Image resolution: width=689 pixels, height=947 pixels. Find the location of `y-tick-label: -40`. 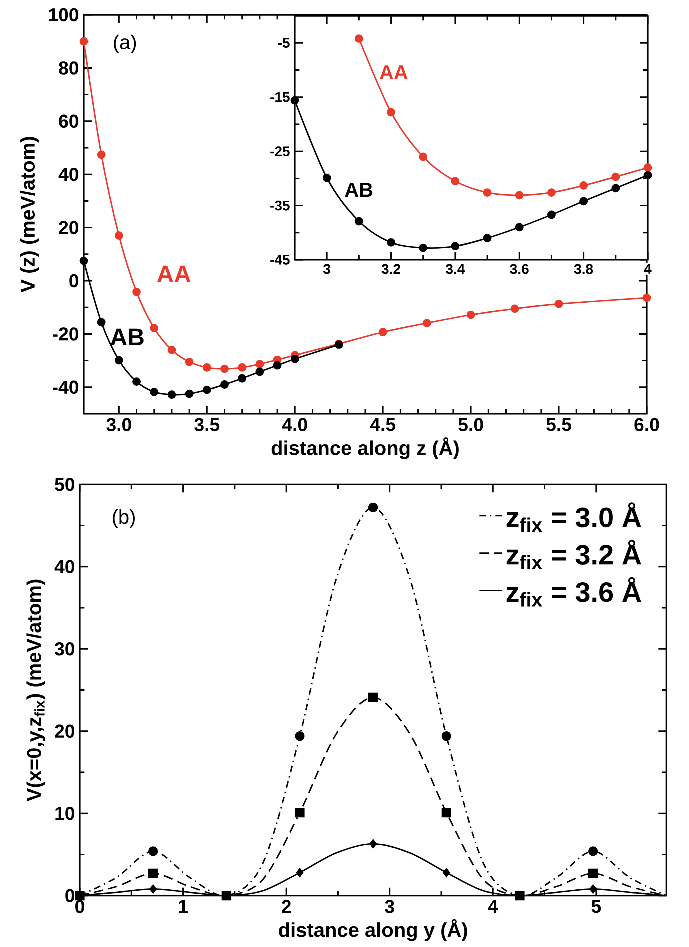

y-tick-label: -40 is located at coordinates (66, 387).